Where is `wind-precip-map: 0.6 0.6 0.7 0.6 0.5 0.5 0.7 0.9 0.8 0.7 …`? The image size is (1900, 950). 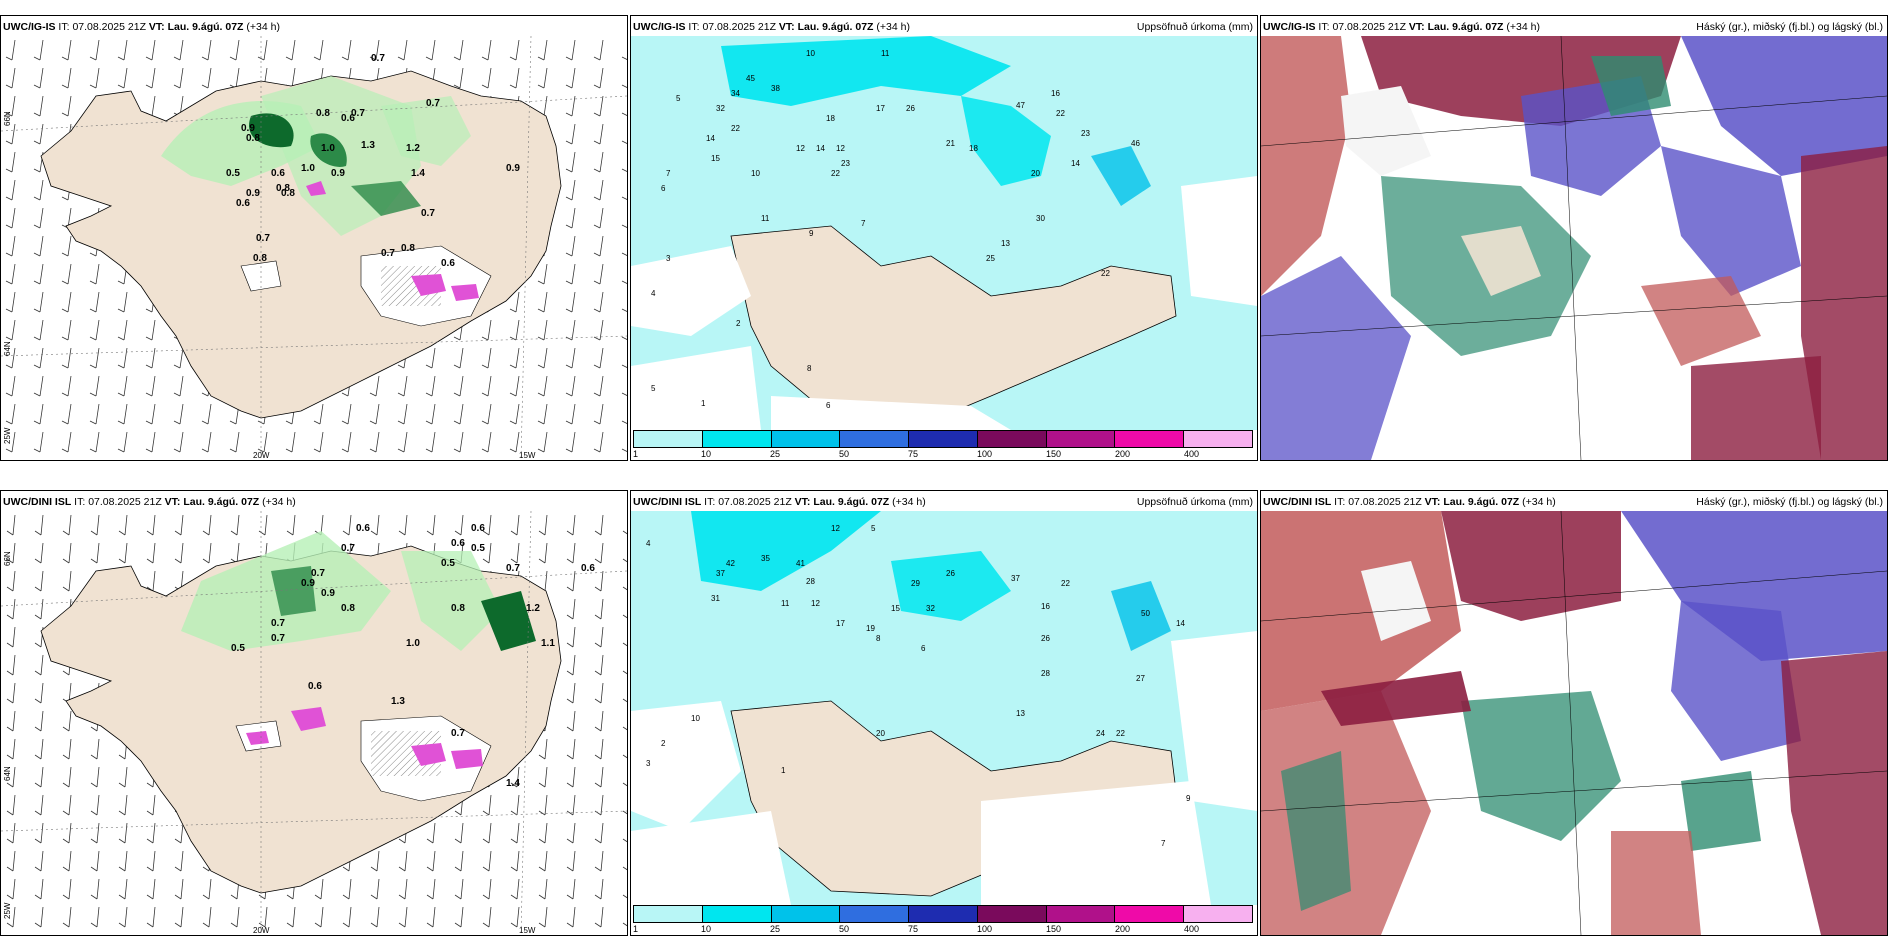
wind-precip-map: 0.6 0.6 0.7 0.6 0.5 0.5 0.7 0.9 0.8 0.7 … is located at coordinates (314, 723).